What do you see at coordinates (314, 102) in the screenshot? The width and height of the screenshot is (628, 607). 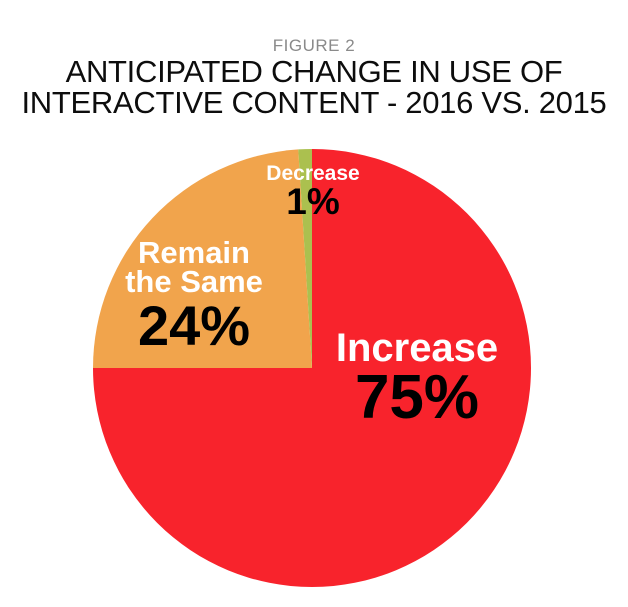 I see `chart-title-line2: INTERACTIVE CONTENT - 2016 VS. 2015` at bounding box center [314, 102].